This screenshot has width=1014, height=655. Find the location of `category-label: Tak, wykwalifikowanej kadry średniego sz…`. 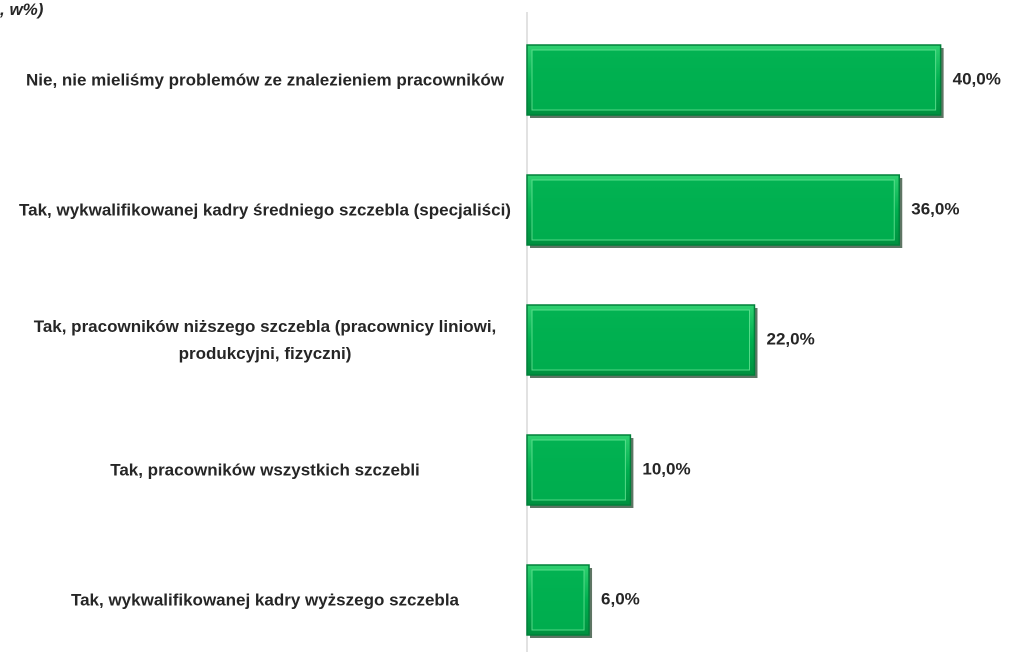

category-label: Tak, wykwalifikowanej kadry średniego sz… is located at coordinates (265, 210).